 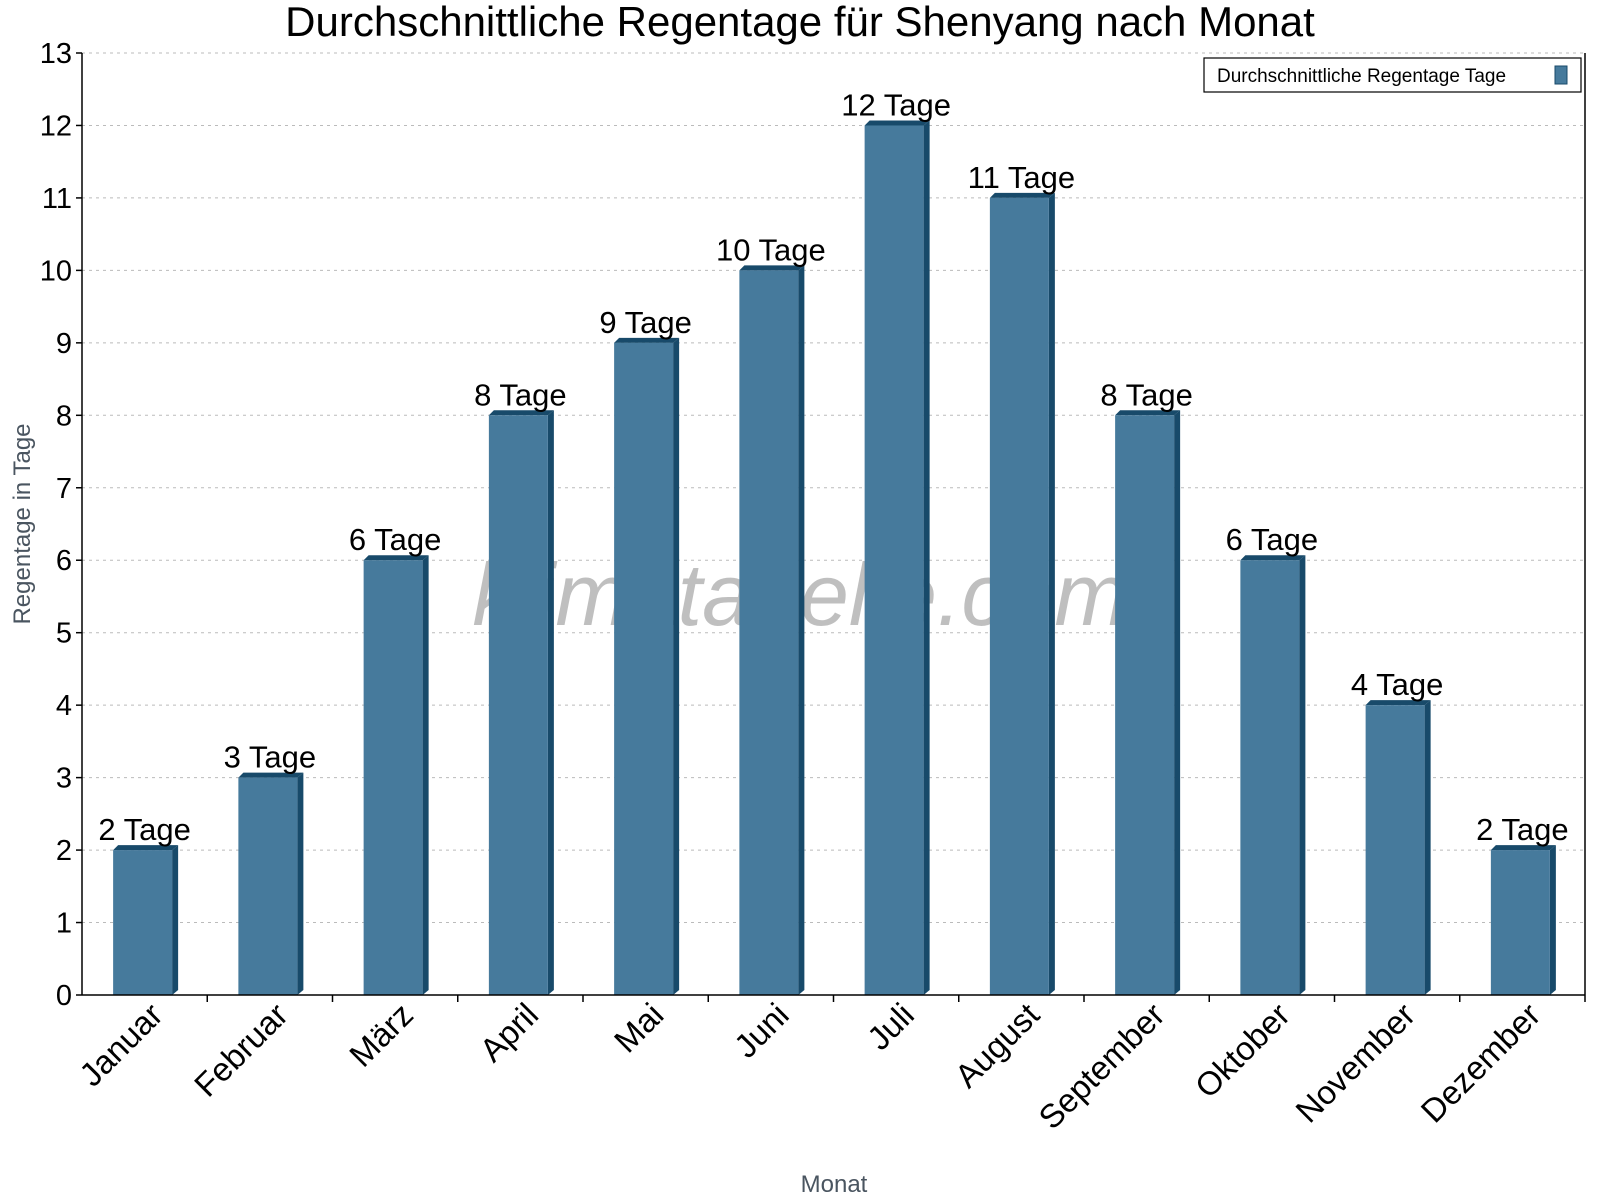 What do you see at coordinates (121, 1045) in the screenshot?
I see `x-tick-label: Januar` at bounding box center [121, 1045].